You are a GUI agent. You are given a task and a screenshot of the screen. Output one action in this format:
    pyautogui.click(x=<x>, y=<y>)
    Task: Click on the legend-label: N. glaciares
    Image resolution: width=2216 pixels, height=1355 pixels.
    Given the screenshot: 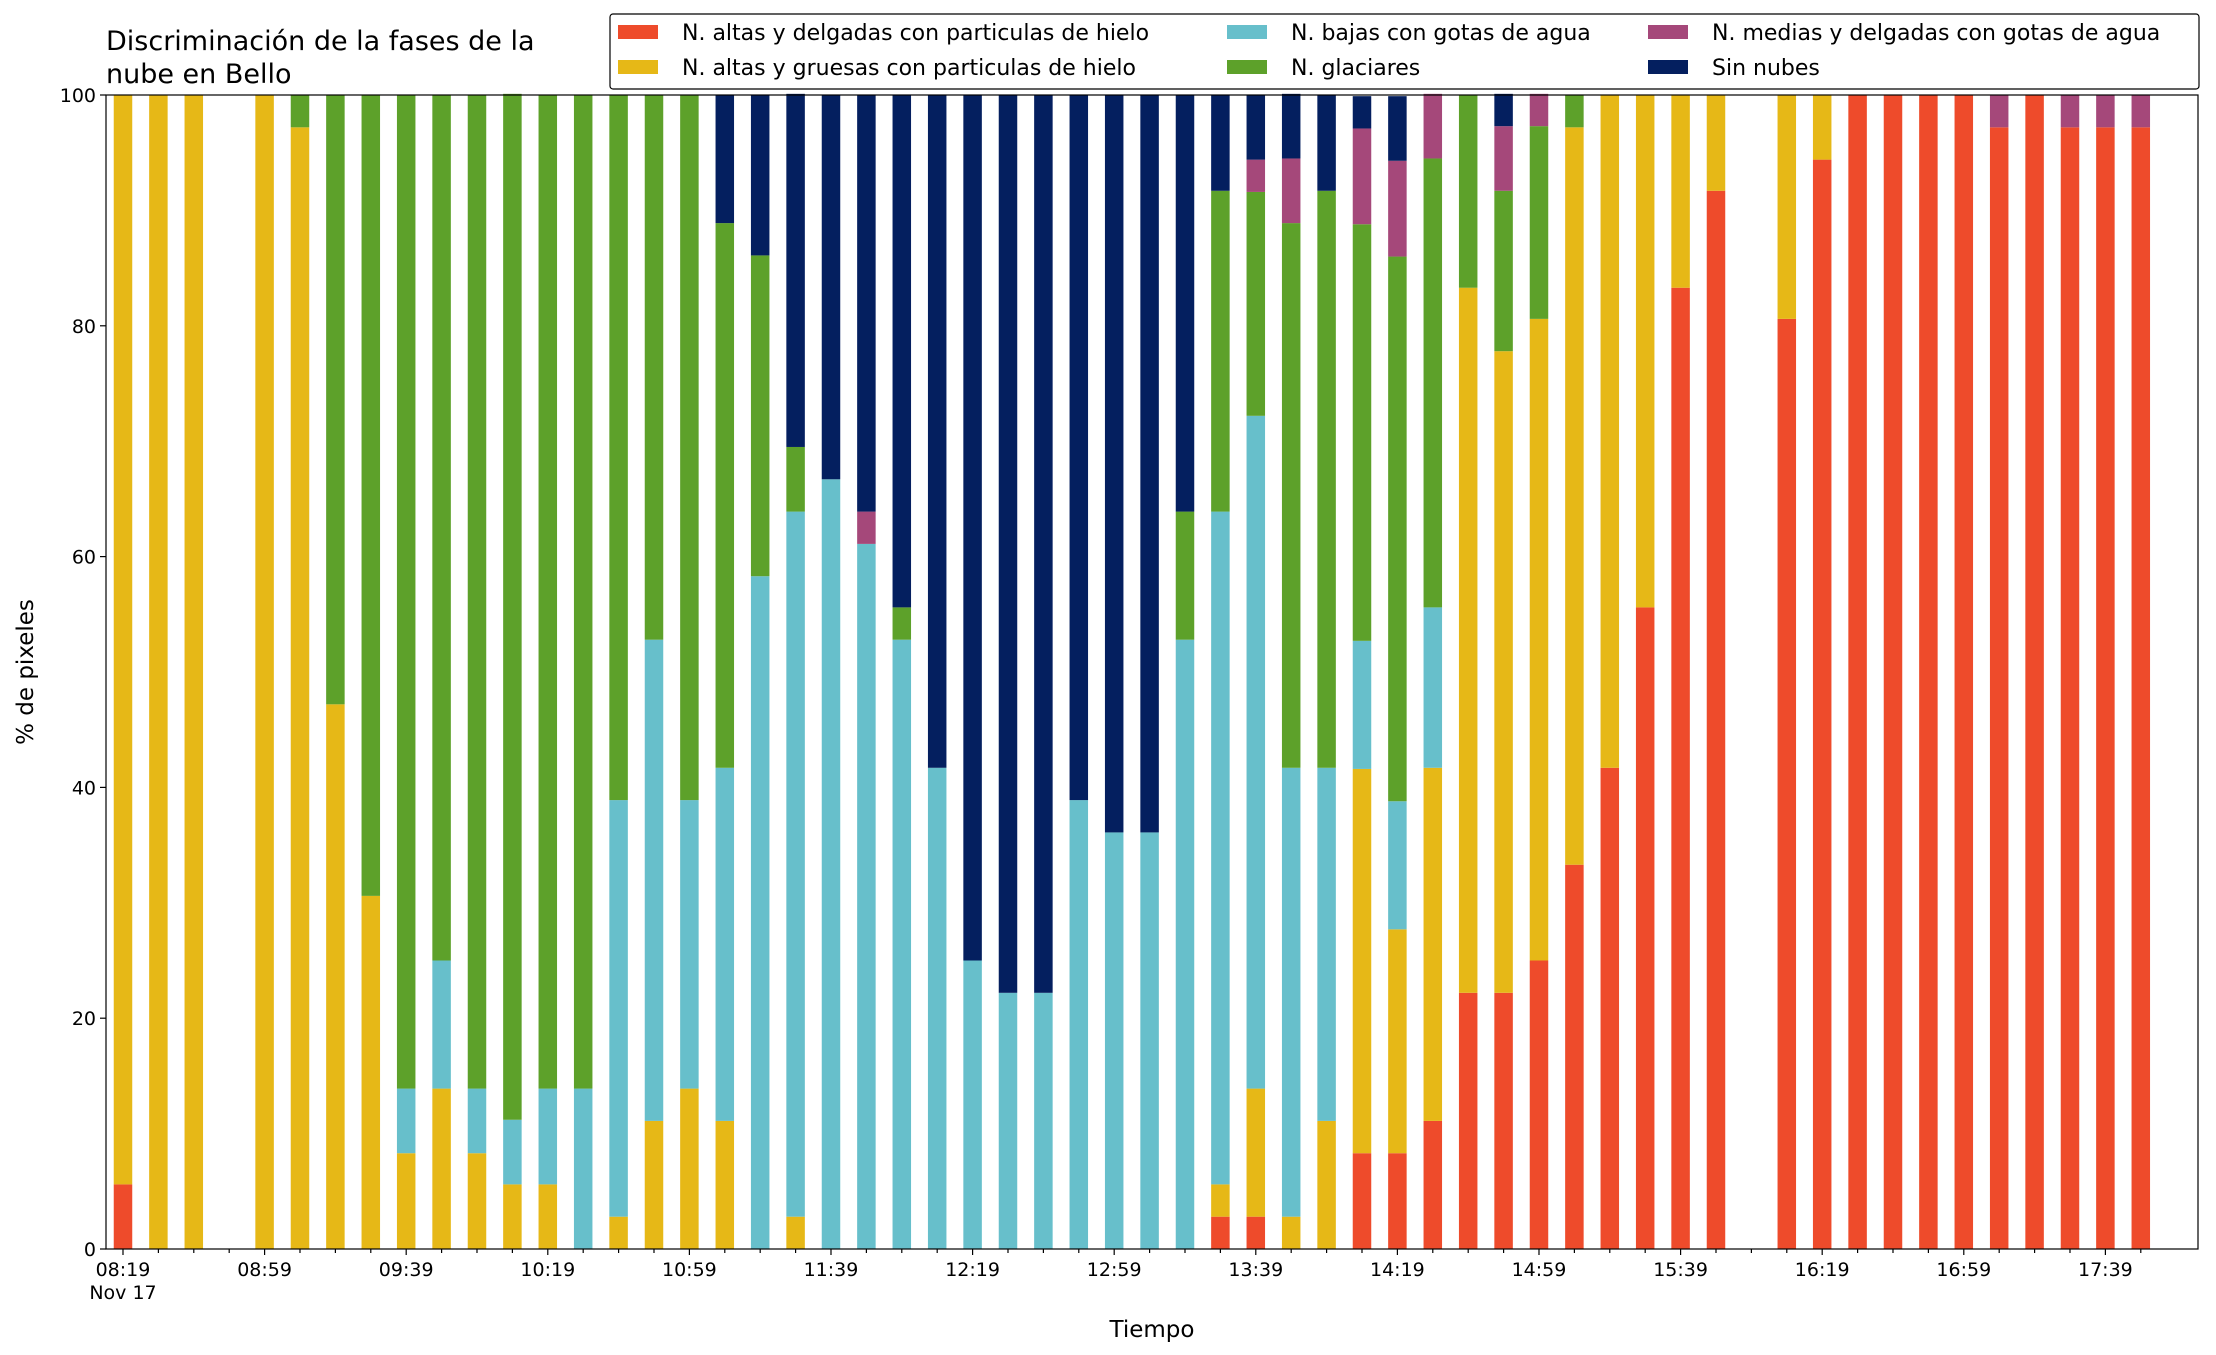 What is the action you would take?
    pyautogui.click(x=1355, y=68)
    